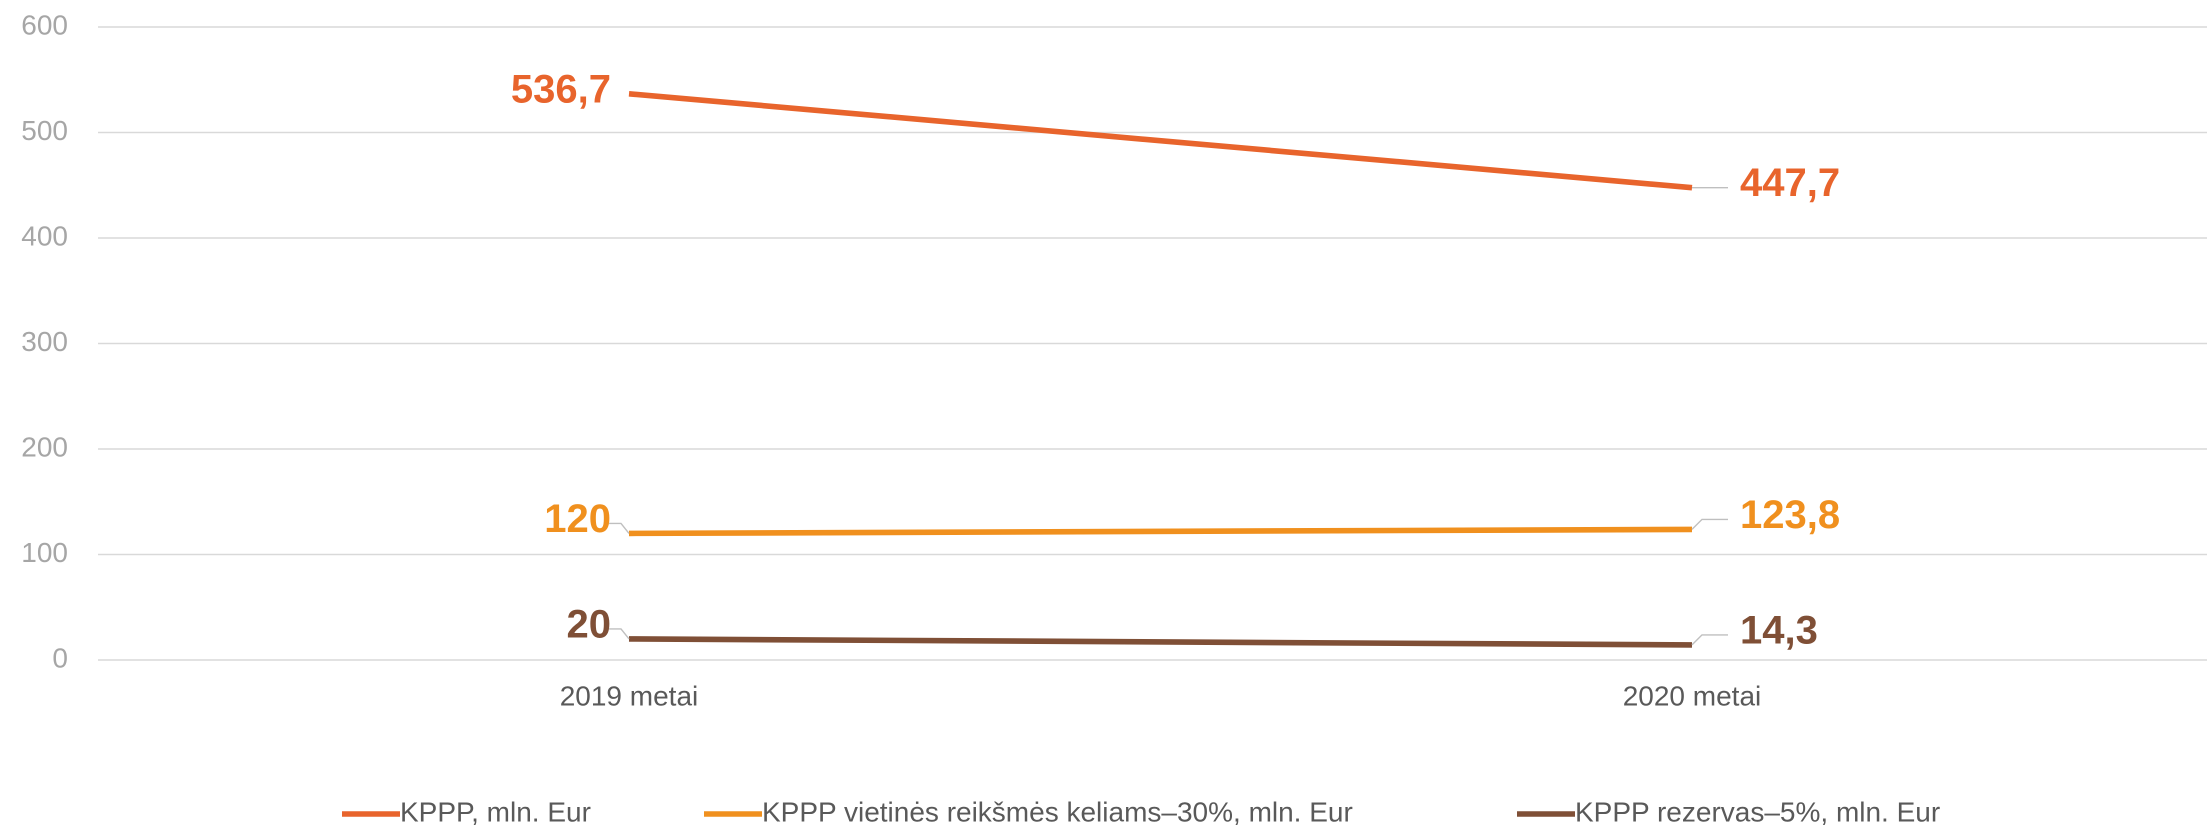 The width and height of the screenshot is (2207, 829). Describe the element at coordinates (1757, 811) in the screenshot. I see `legend-label: KPPP rezervas–5%, mln. Eur` at that location.